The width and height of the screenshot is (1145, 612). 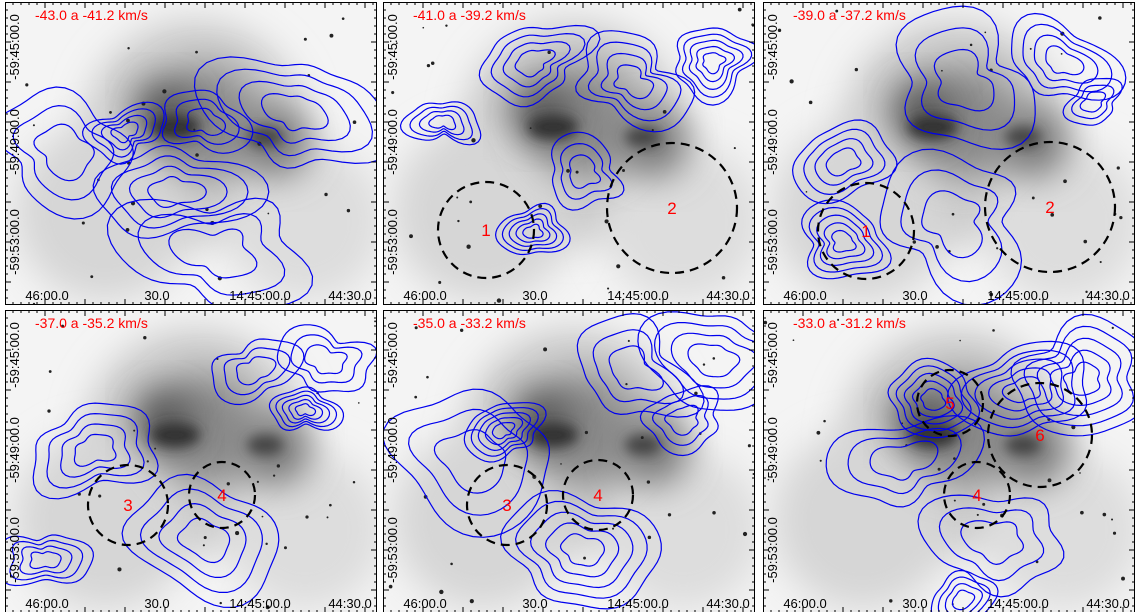 What do you see at coordinates (156, 295) in the screenshot?
I see `x-tick-label: 30.0` at bounding box center [156, 295].